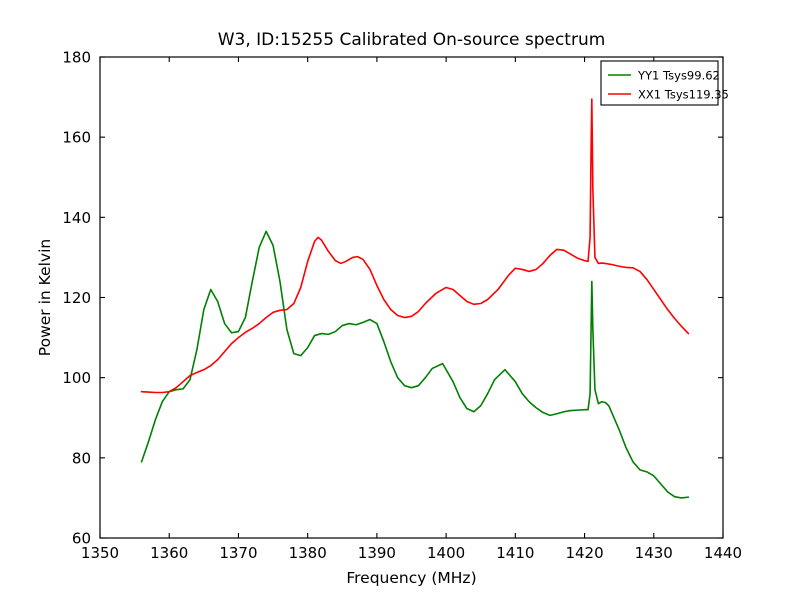 This screenshot has height=600, width=800. I want to click on legend: YY1 Tsys99.62 XX1 Tsys119.35, so click(664, 83).